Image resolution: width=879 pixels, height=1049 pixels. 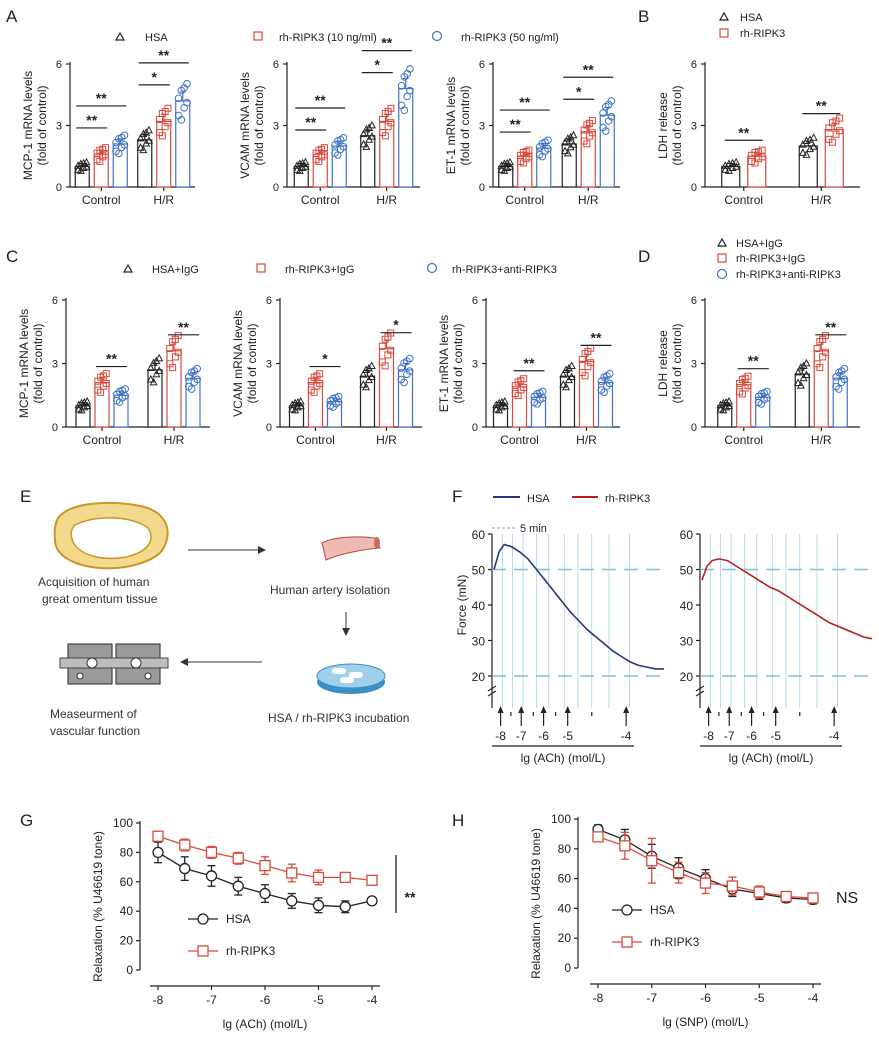 What do you see at coordinates (687, 677) in the screenshot?
I see `y-tick-label: 20` at bounding box center [687, 677].